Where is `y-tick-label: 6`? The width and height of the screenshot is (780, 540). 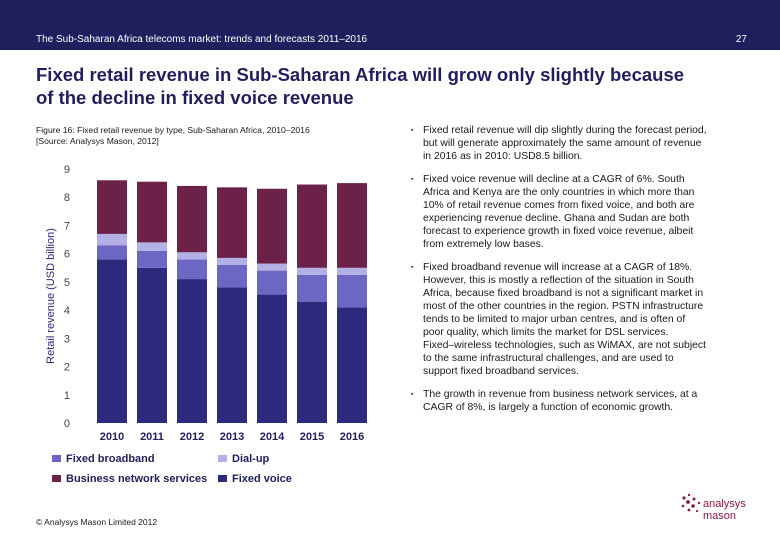 y-tick-label: 6 is located at coordinates (67, 255).